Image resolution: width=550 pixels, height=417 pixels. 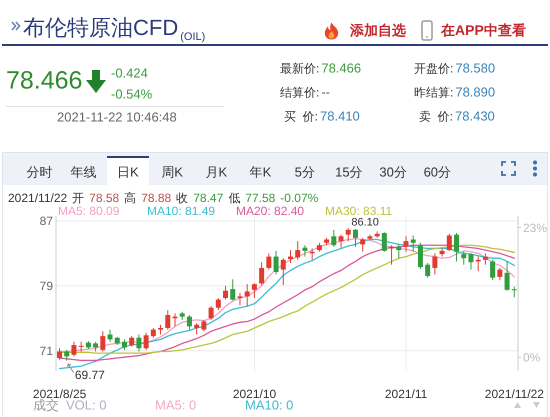 I want to click on text: 在APP中查看, so click(x=483, y=30).